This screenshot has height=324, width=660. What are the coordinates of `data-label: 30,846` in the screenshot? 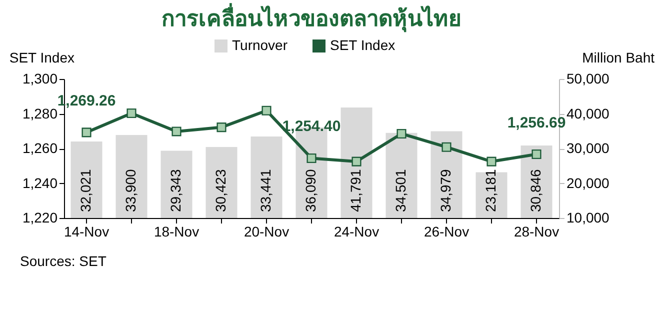 It's located at (536, 190).